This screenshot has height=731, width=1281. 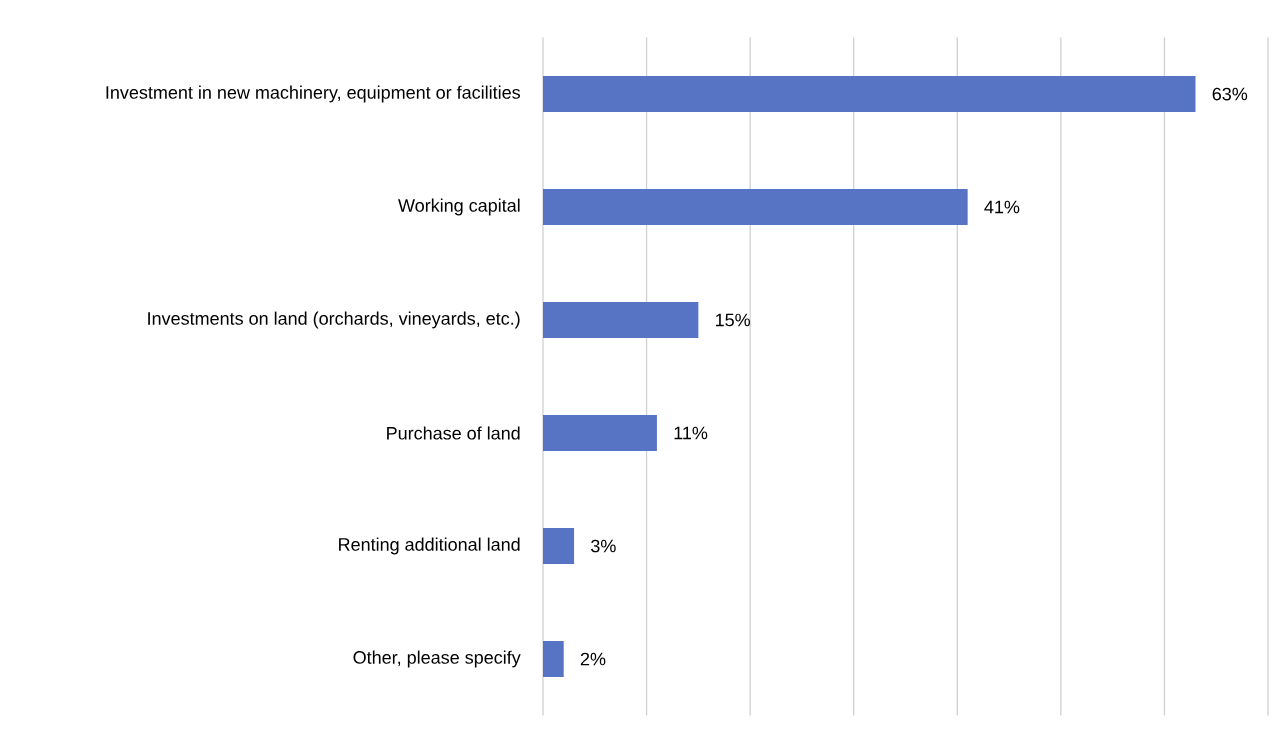 What do you see at coordinates (459, 207) in the screenshot?
I see `y-tick-label: Working capital` at bounding box center [459, 207].